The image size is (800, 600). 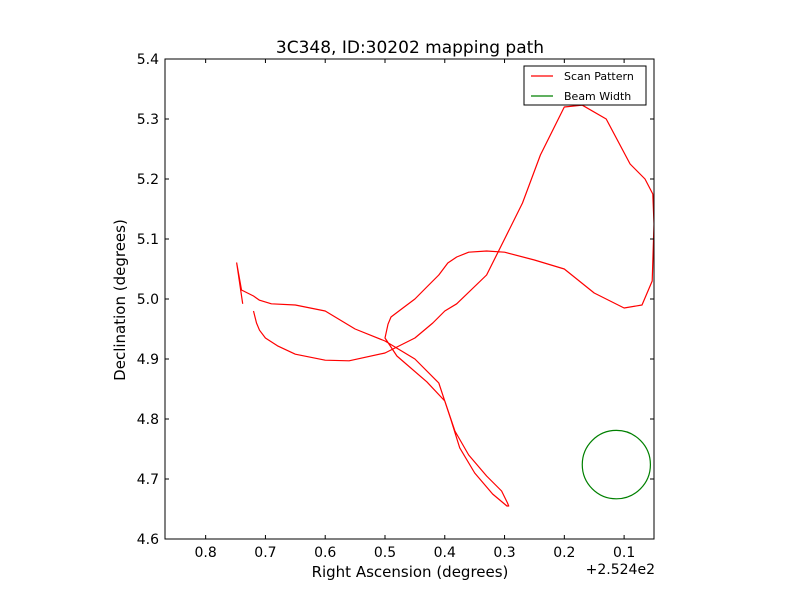 I want to click on chart-title: 3C348, ID:30202 mapping path, so click(x=410, y=48).